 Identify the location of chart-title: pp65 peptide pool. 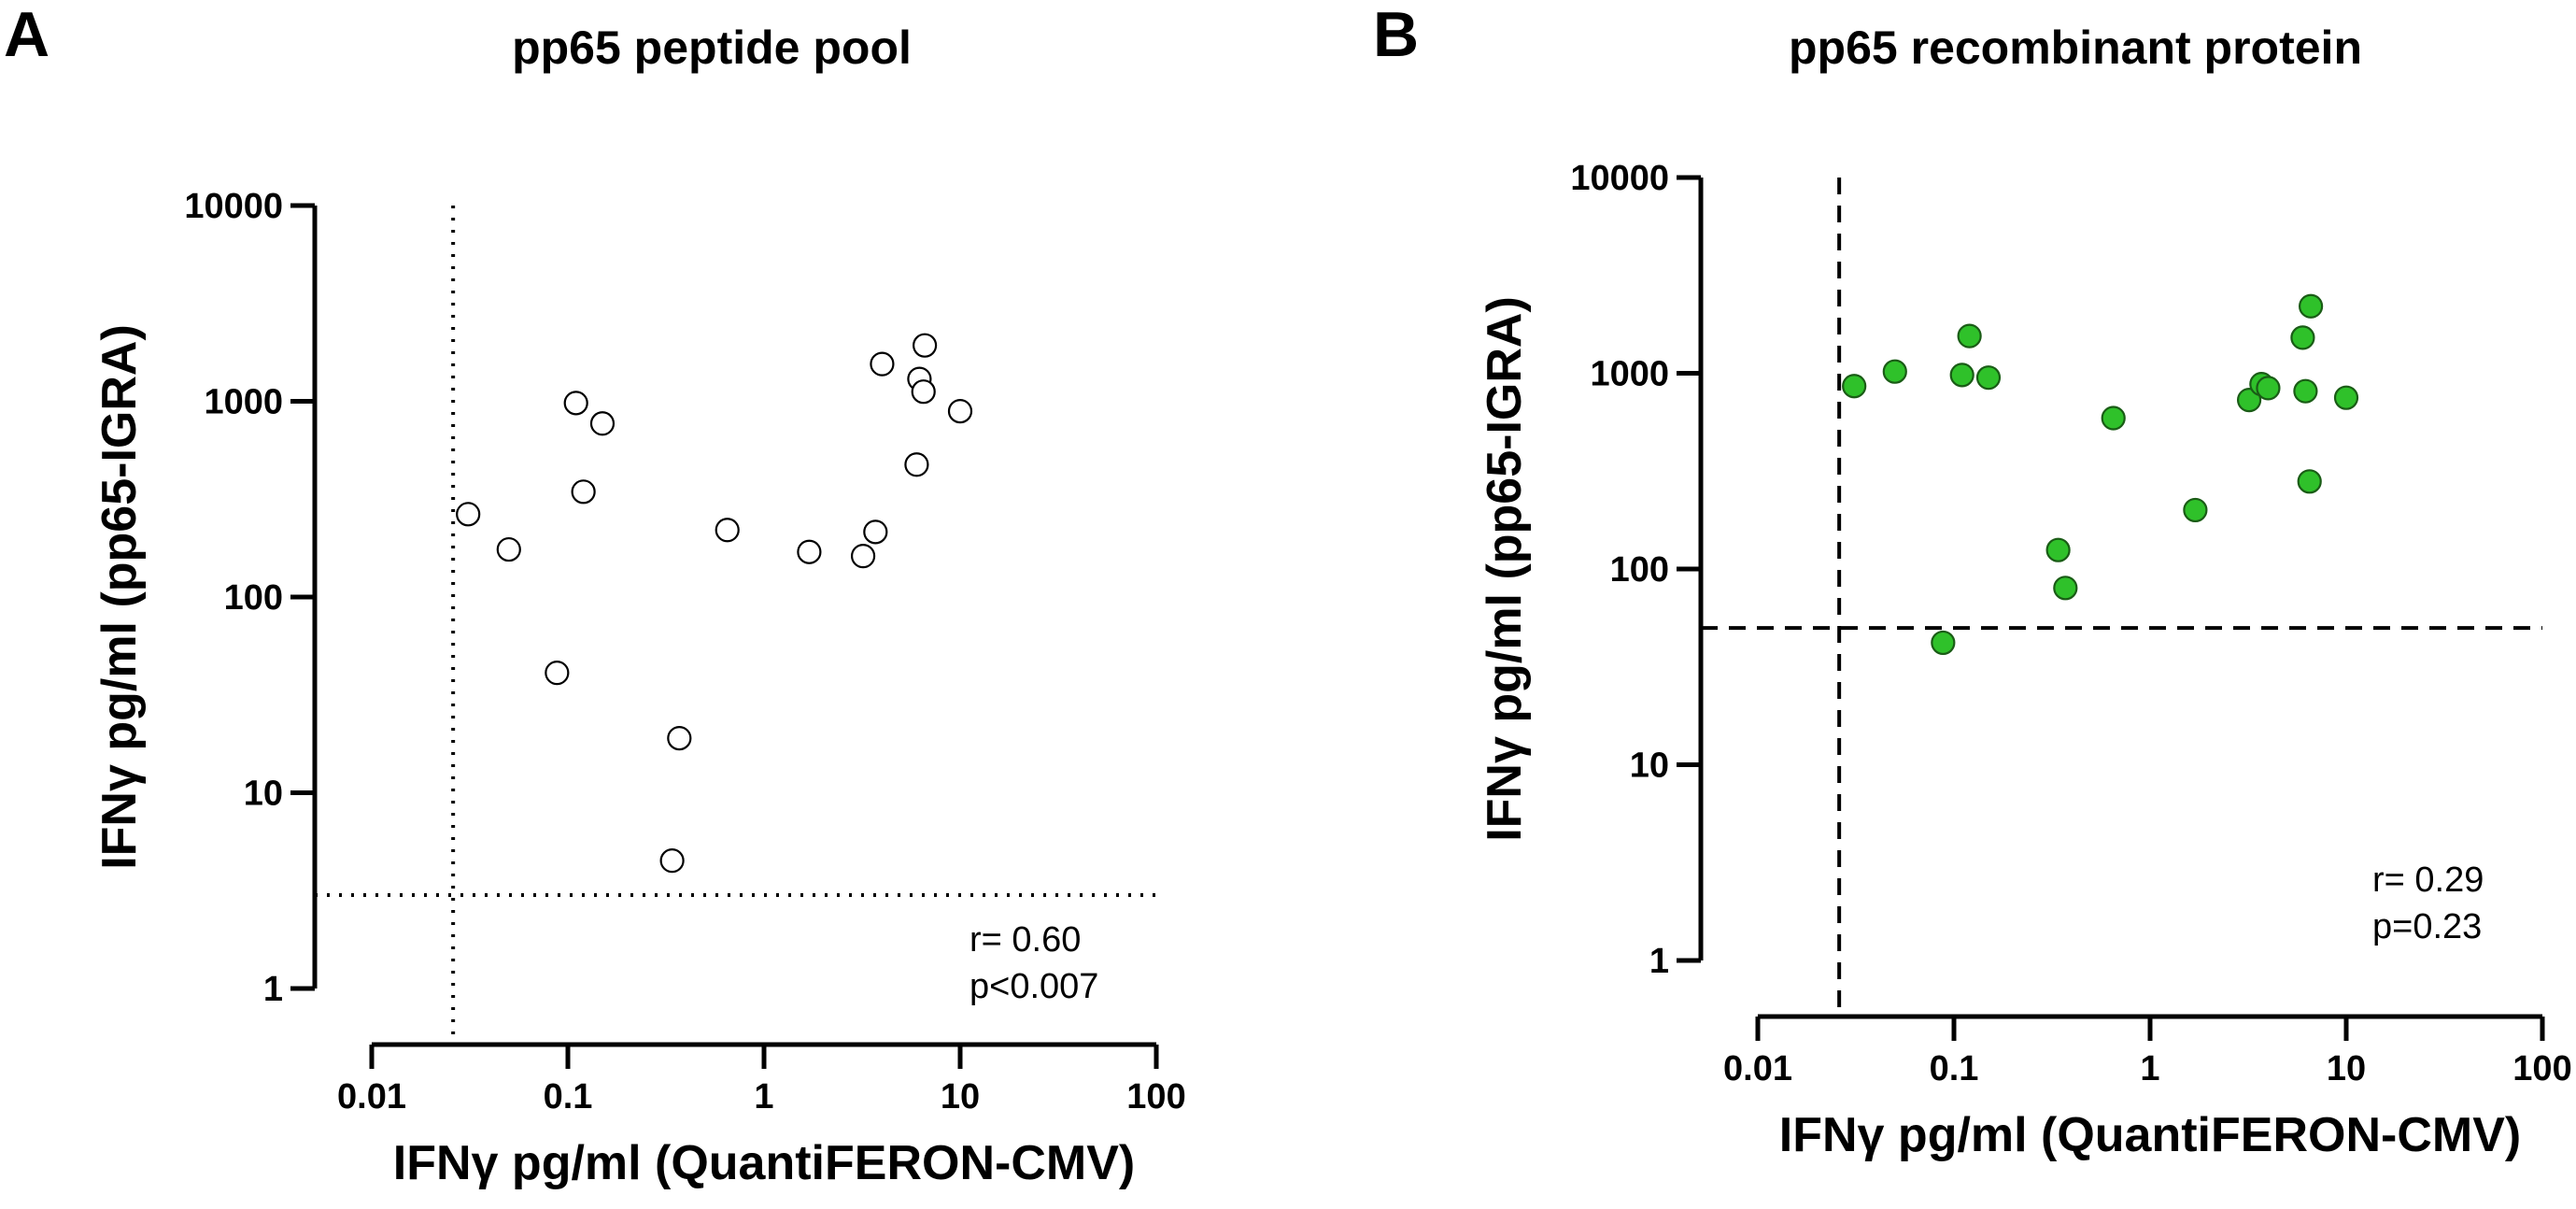
(712, 48).